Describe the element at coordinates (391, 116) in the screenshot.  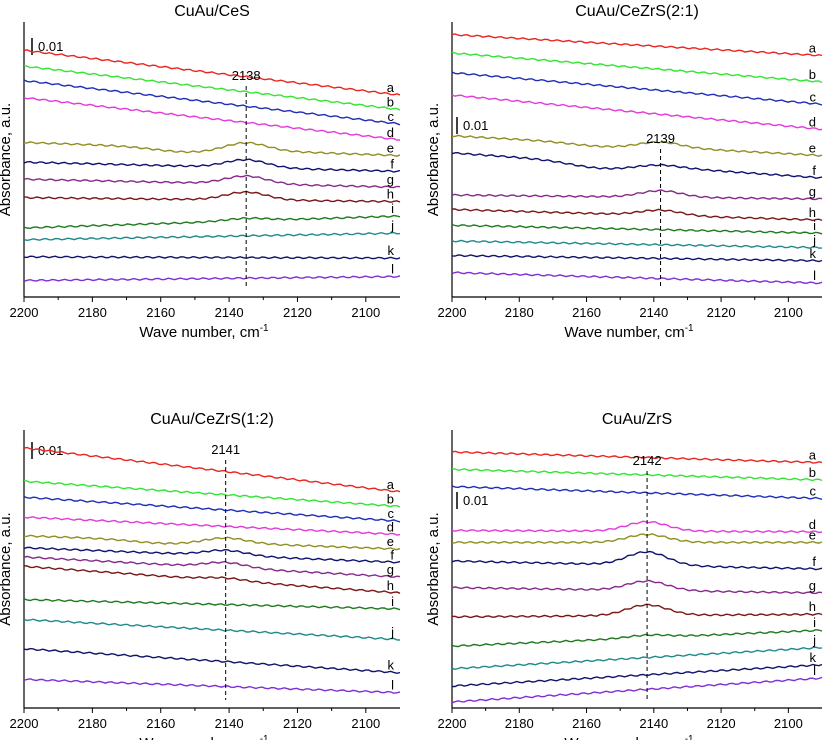
I see `series-label-c: c` at that location.